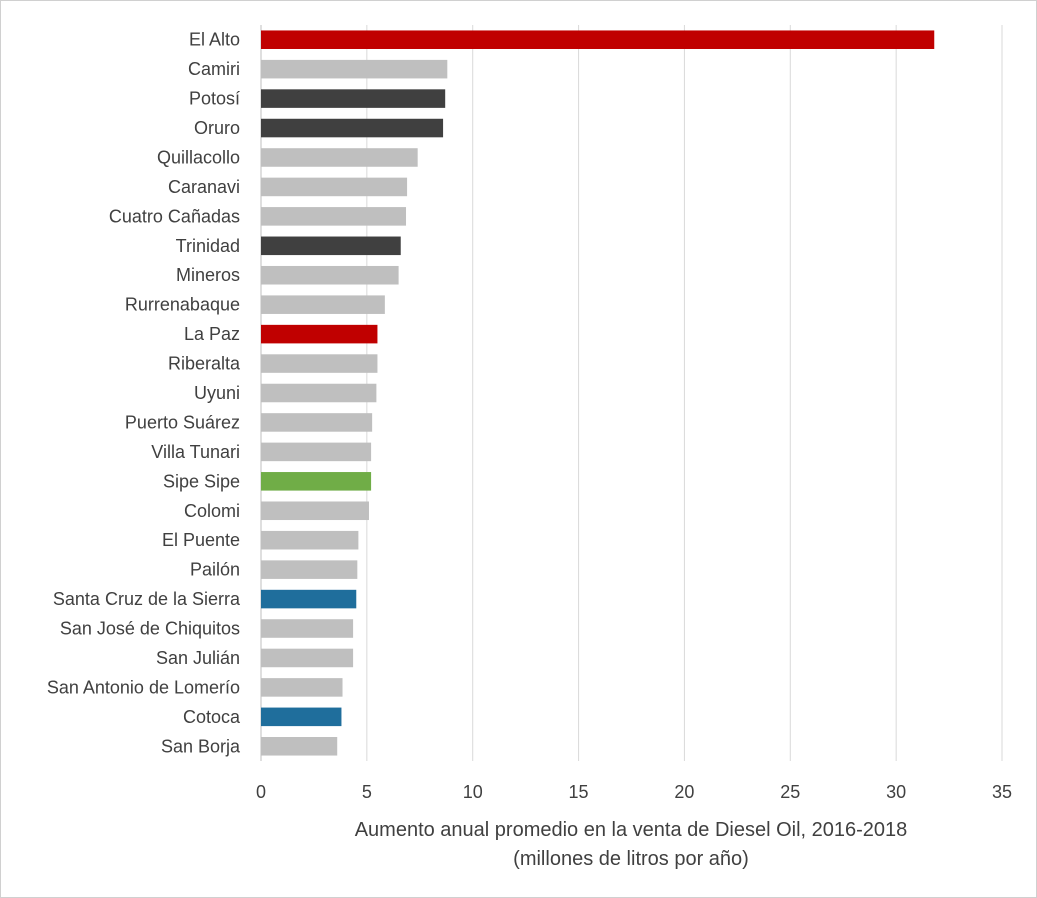  Describe the element at coordinates (473, 792) in the screenshot. I see `x-tick-label: 10` at that location.